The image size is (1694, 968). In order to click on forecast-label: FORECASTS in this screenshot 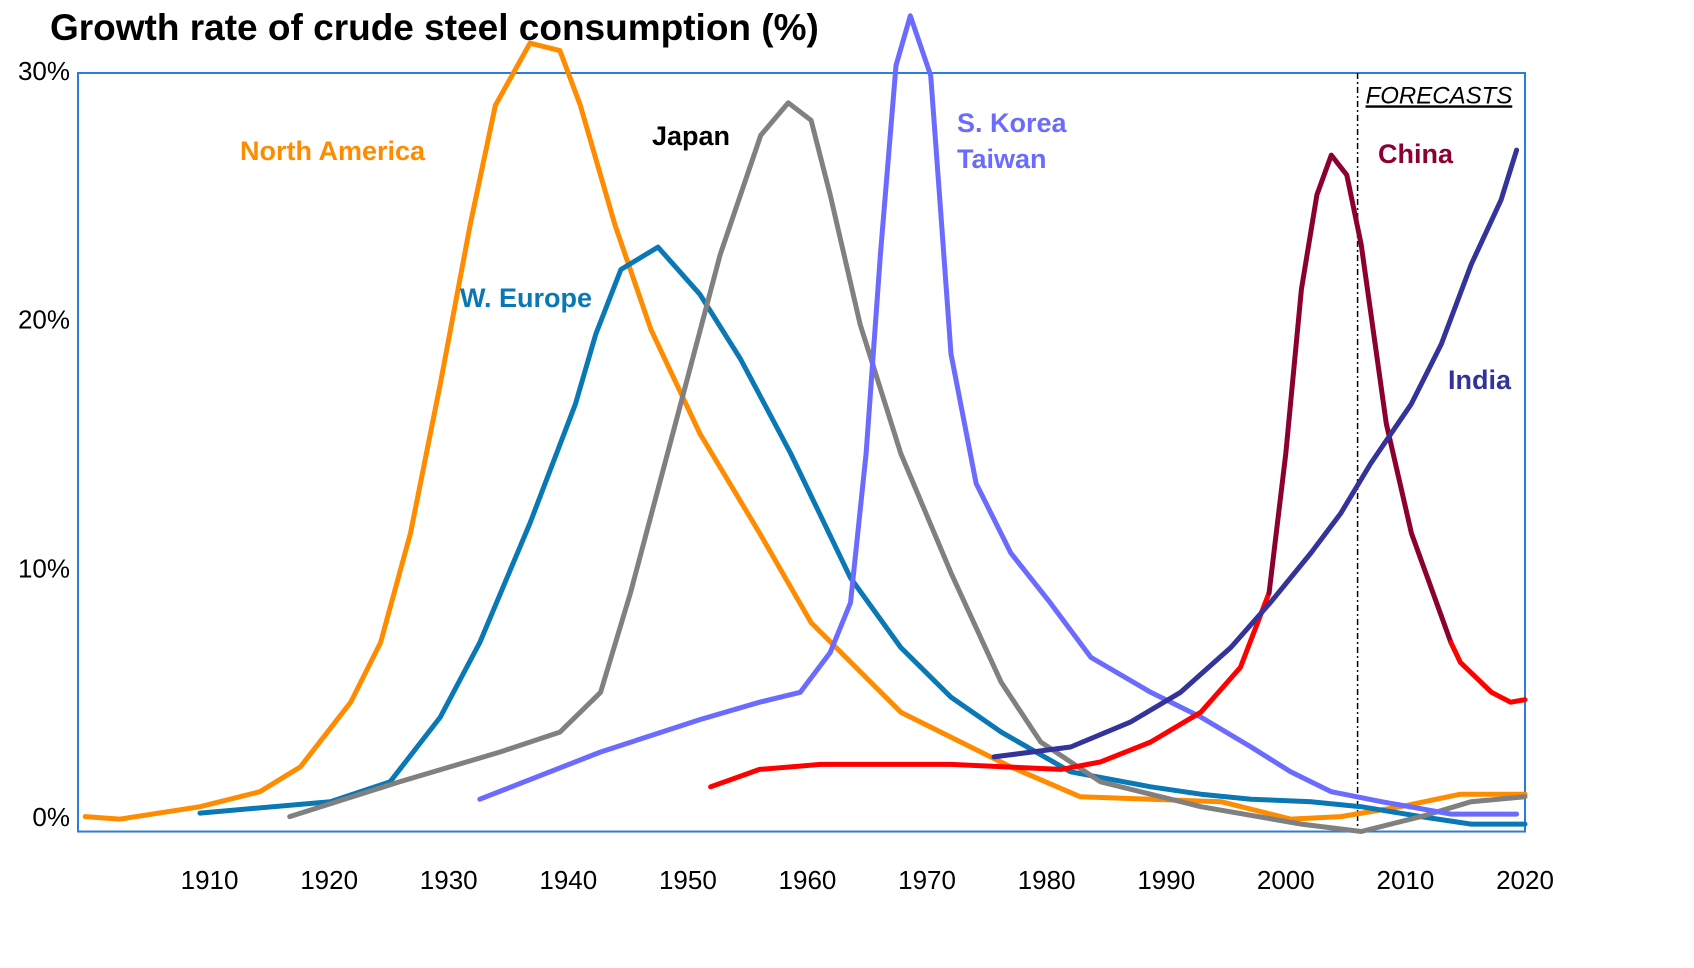, I will do `click(1439, 95)`.